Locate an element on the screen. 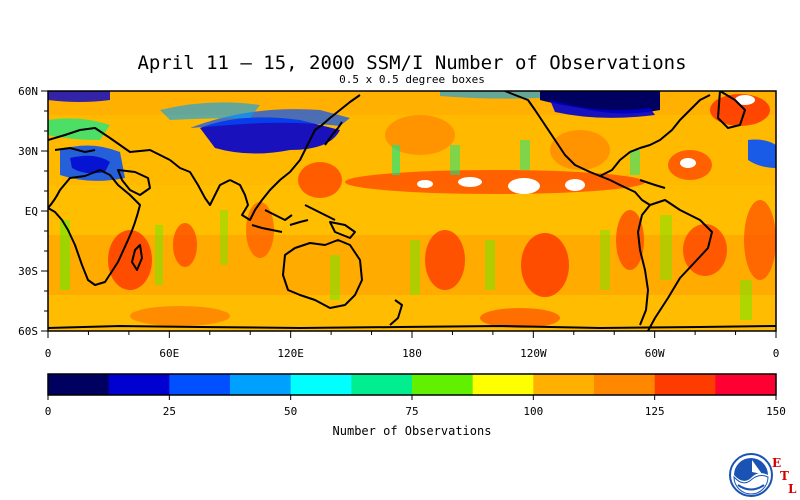 This screenshot has width=800, height=500. lon-label: 120W is located at coordinates (533, 353).